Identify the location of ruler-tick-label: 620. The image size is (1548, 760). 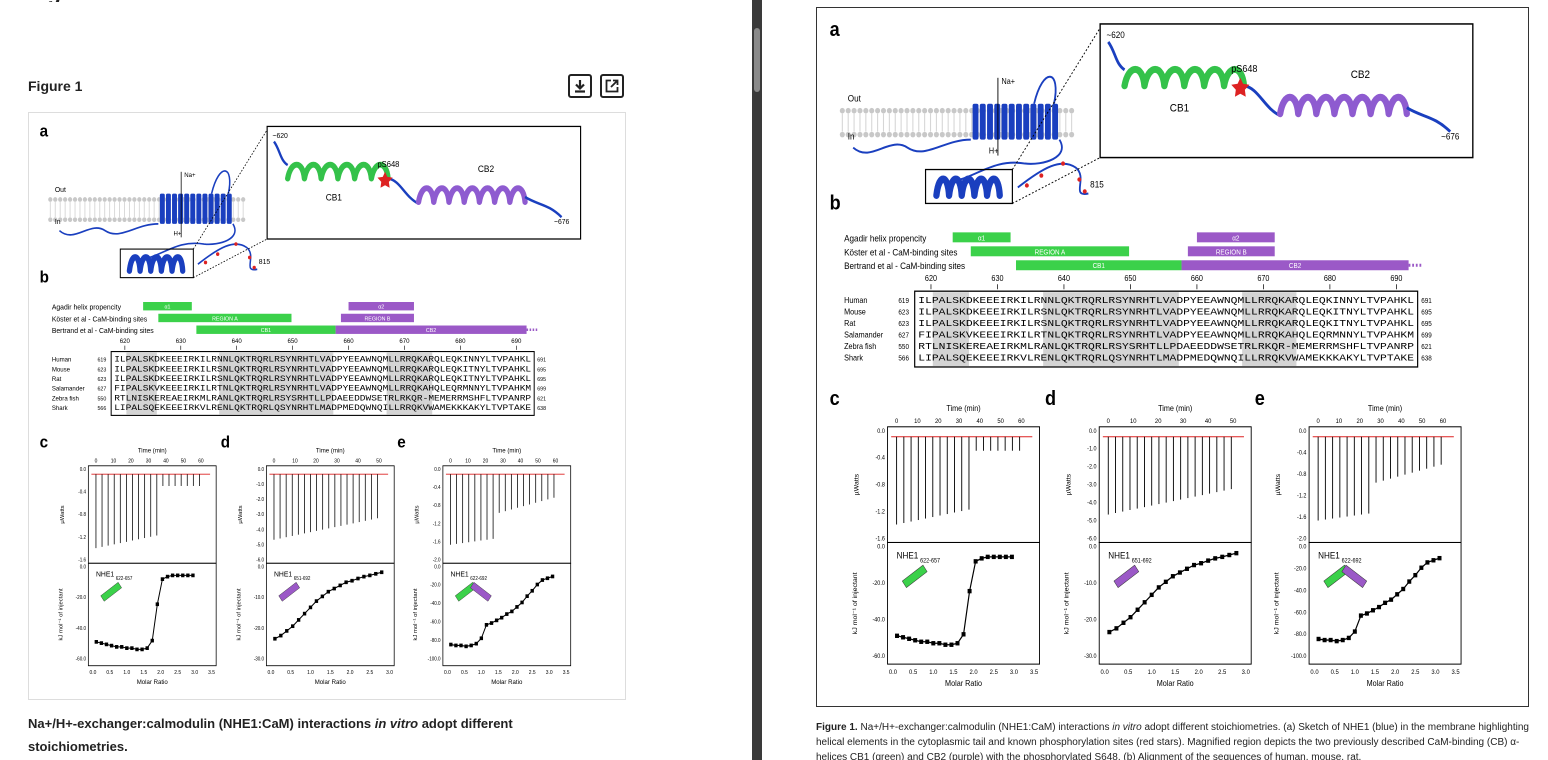
(125, 341).